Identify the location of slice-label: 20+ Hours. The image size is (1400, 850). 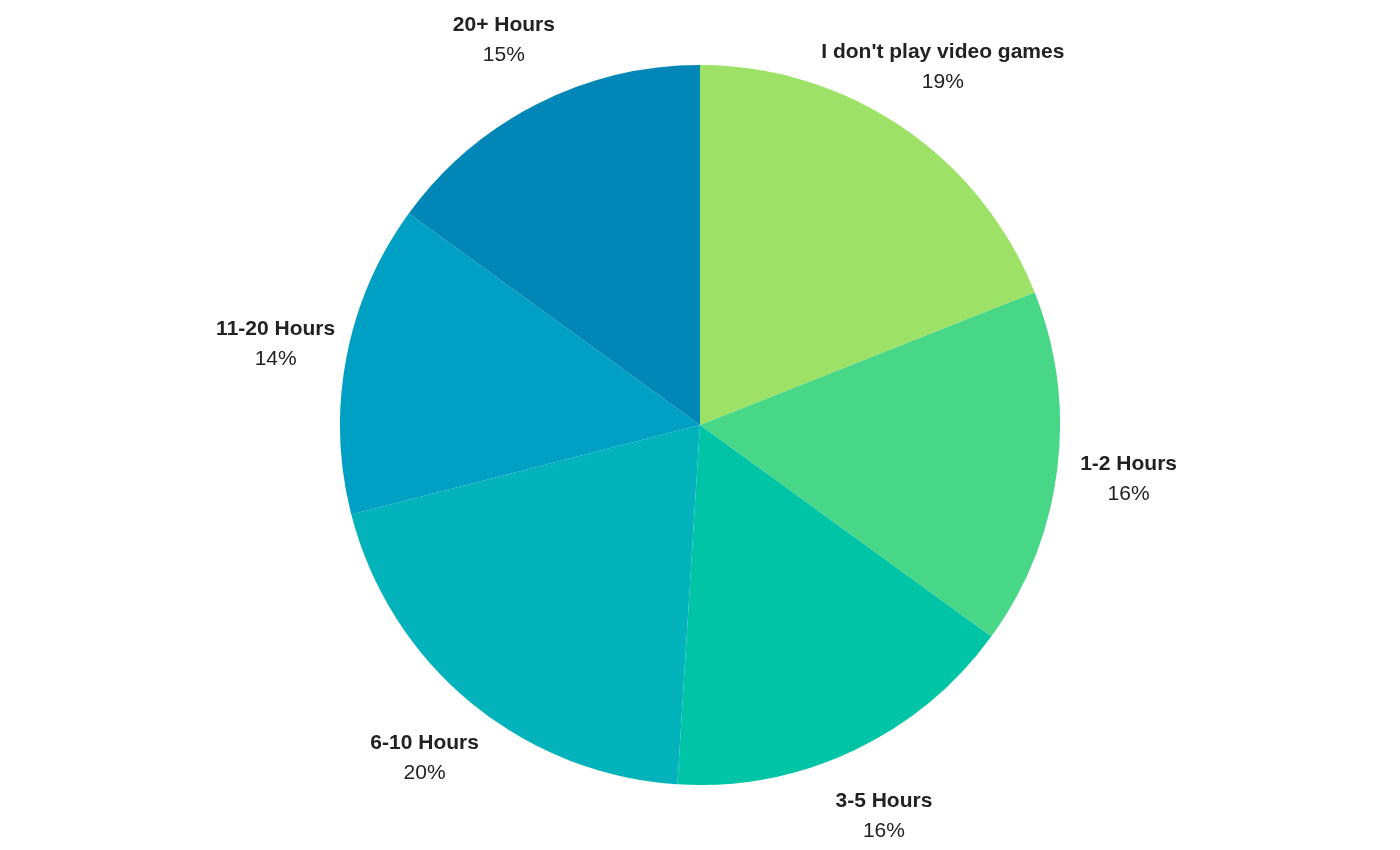
(503, 23).